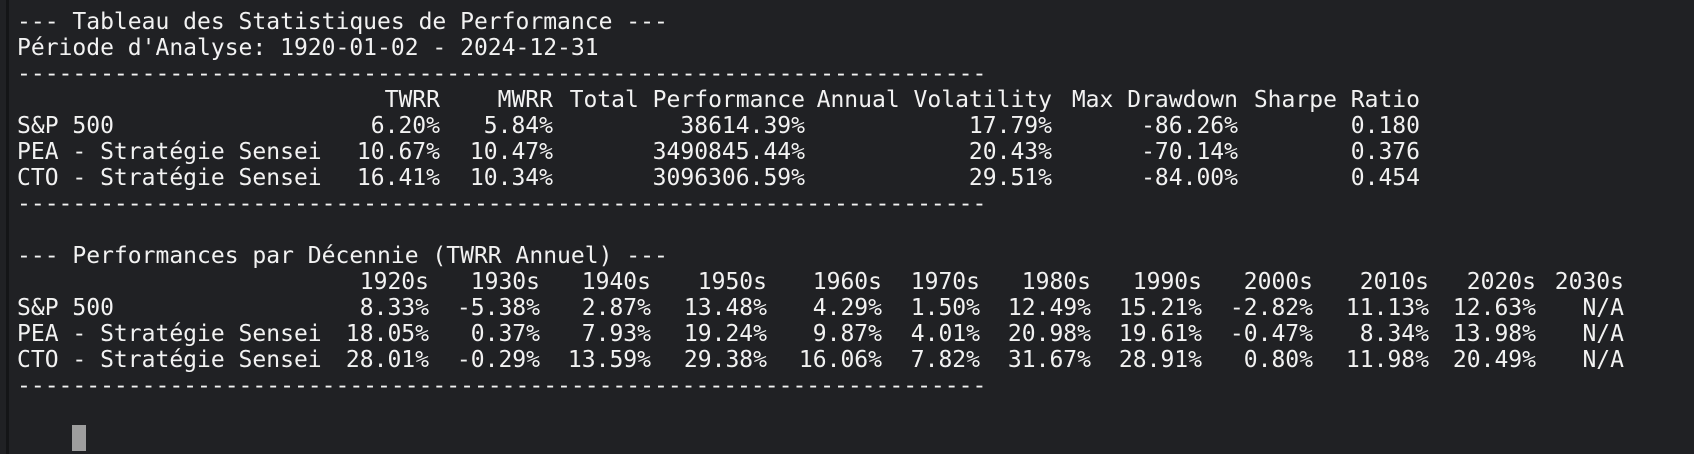 This screenshot has width=1694, height=454. What do you see at coordinates (511, 178) in the screenshot?
I see `table-cell: 10.34%` at bounding box center [511, 178].